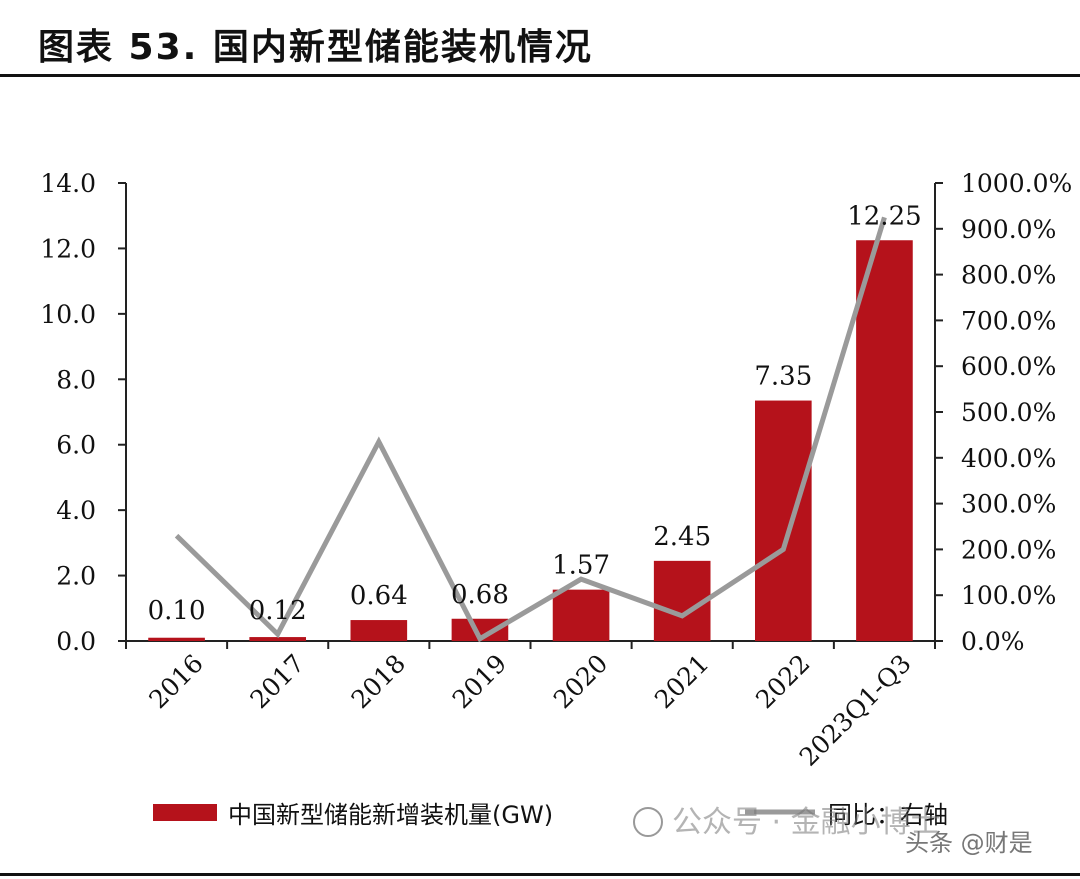 The height and width of the screenshot is (879, 1080). What do you see at coordinates (681, 681) in the screenshot?
I see `x-tick-label: 2021` at bounding box center [681, 681].